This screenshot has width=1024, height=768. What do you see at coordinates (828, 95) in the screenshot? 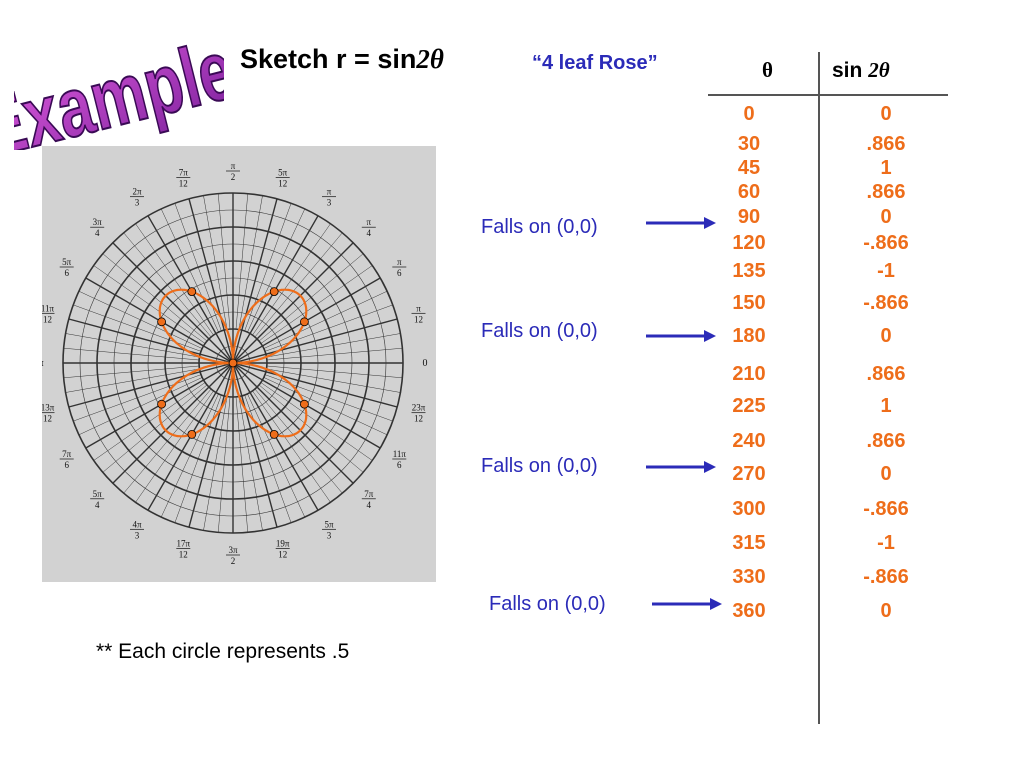
I see `table-header-rule` at bounding box center [828, 95].